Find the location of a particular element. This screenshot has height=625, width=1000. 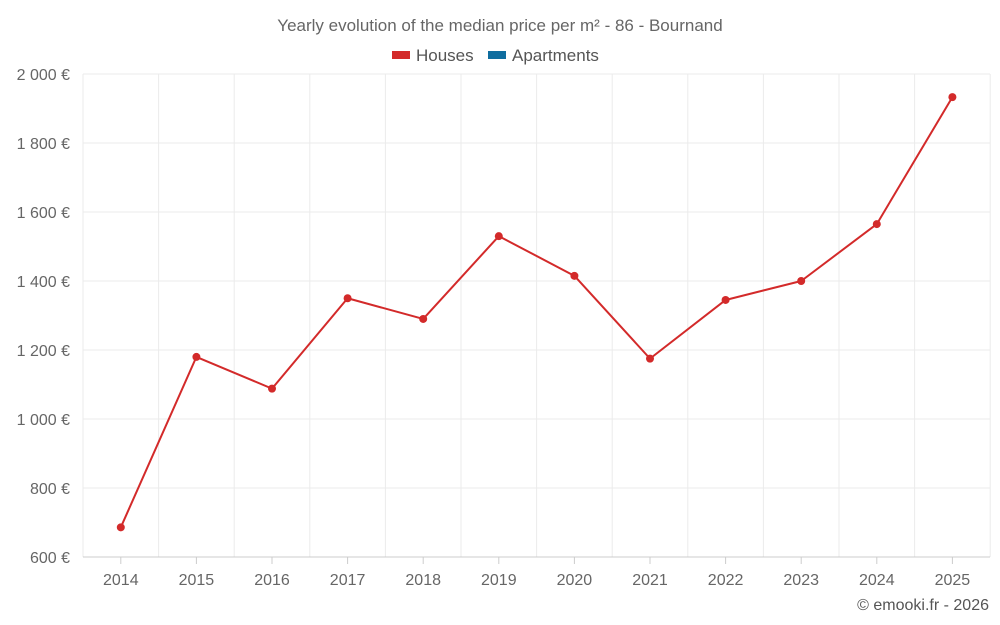

legend: Houses Apartments is located at coordinates (495, 55).